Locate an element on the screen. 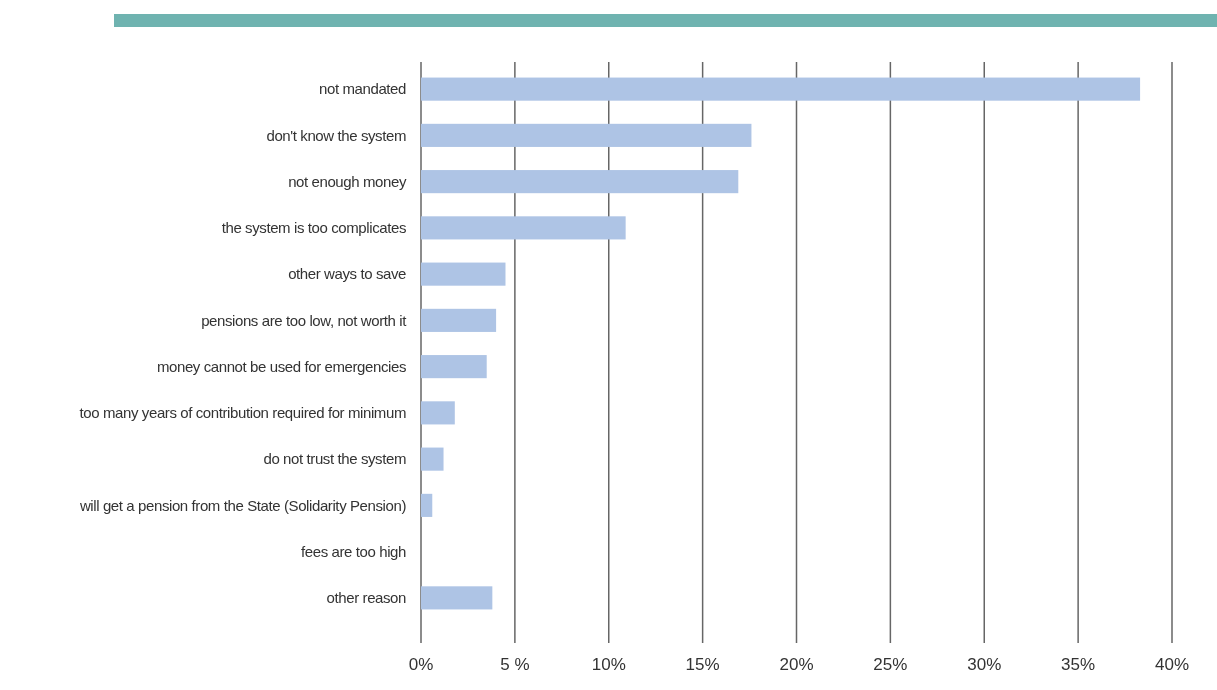 The image size is (1217, 690). y-tick-label: not enough money is located at coordinates (347, 181).